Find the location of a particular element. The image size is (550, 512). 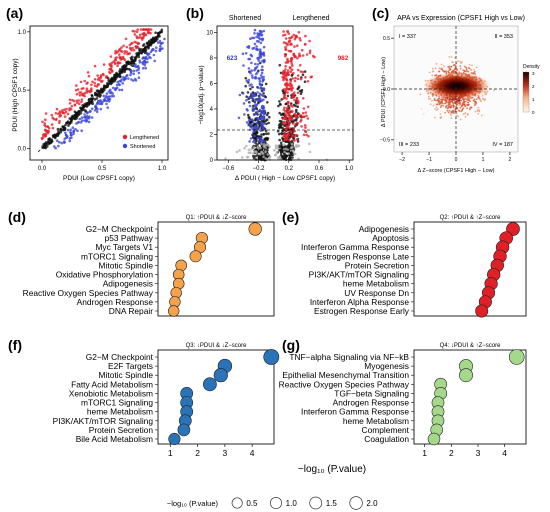

panel-e-category-label: Estrogen Response Early is located at coordinates (362, 311).